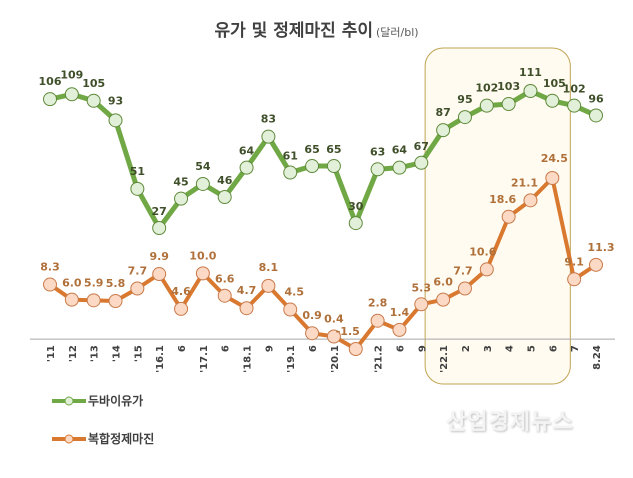 This screenshot has width=633, height=478. What do you see at coordinates (574, 261) in the screenshot?
I see `refining-margin-data-label: 9.1` at bounding box center [574, 261].